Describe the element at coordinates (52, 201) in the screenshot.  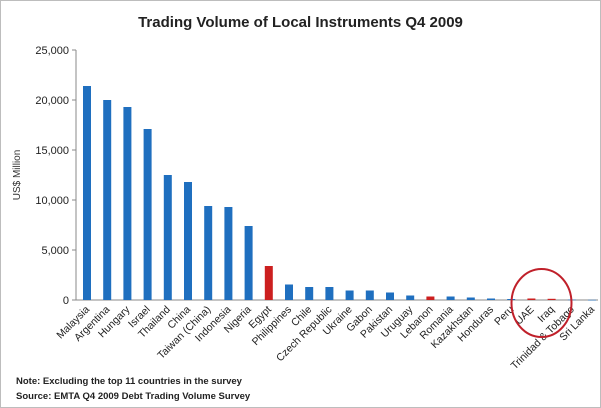
I see `y-tick-label: 10,000` at that location.